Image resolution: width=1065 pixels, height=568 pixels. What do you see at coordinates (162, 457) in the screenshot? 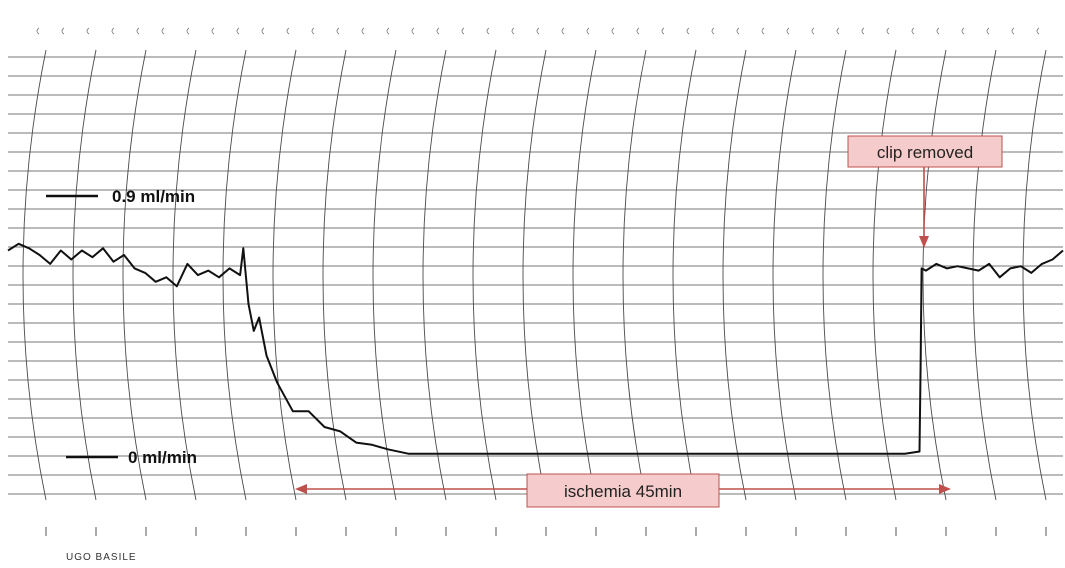
I see `scale-label-low: 0 ml/min` at bounding box center [162, 457].